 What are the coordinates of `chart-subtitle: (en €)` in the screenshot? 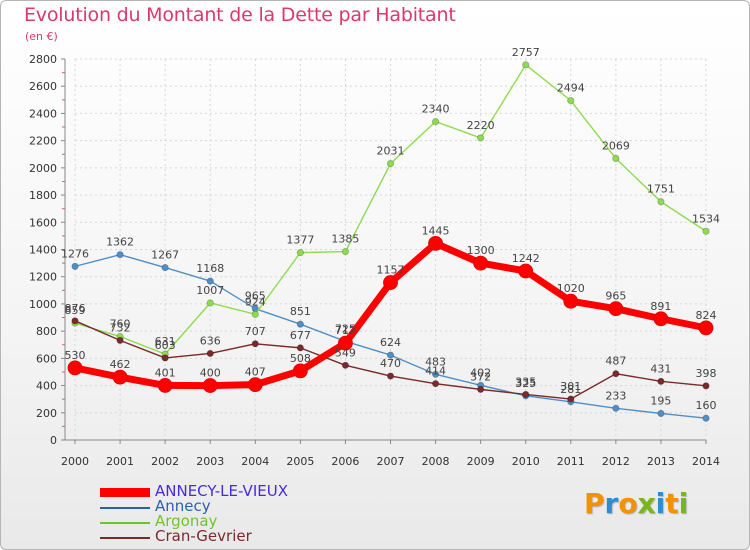 It's located at (41, 36).